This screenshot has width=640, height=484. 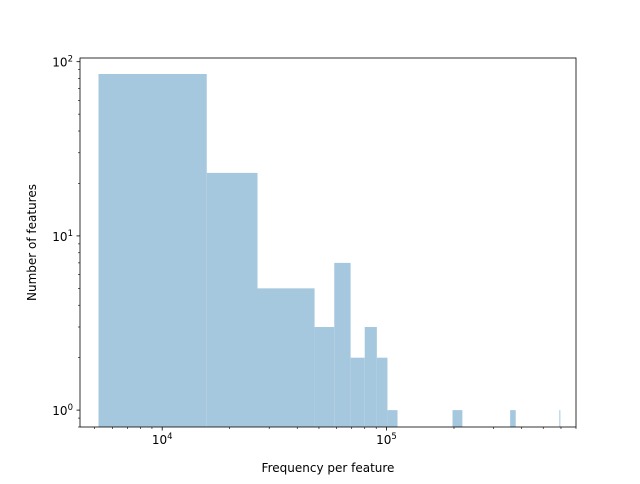 What do you see at coordinates (386, 439) in the screenshot?
I see `x-tick-label: 105` at bounding box center [386, 439].